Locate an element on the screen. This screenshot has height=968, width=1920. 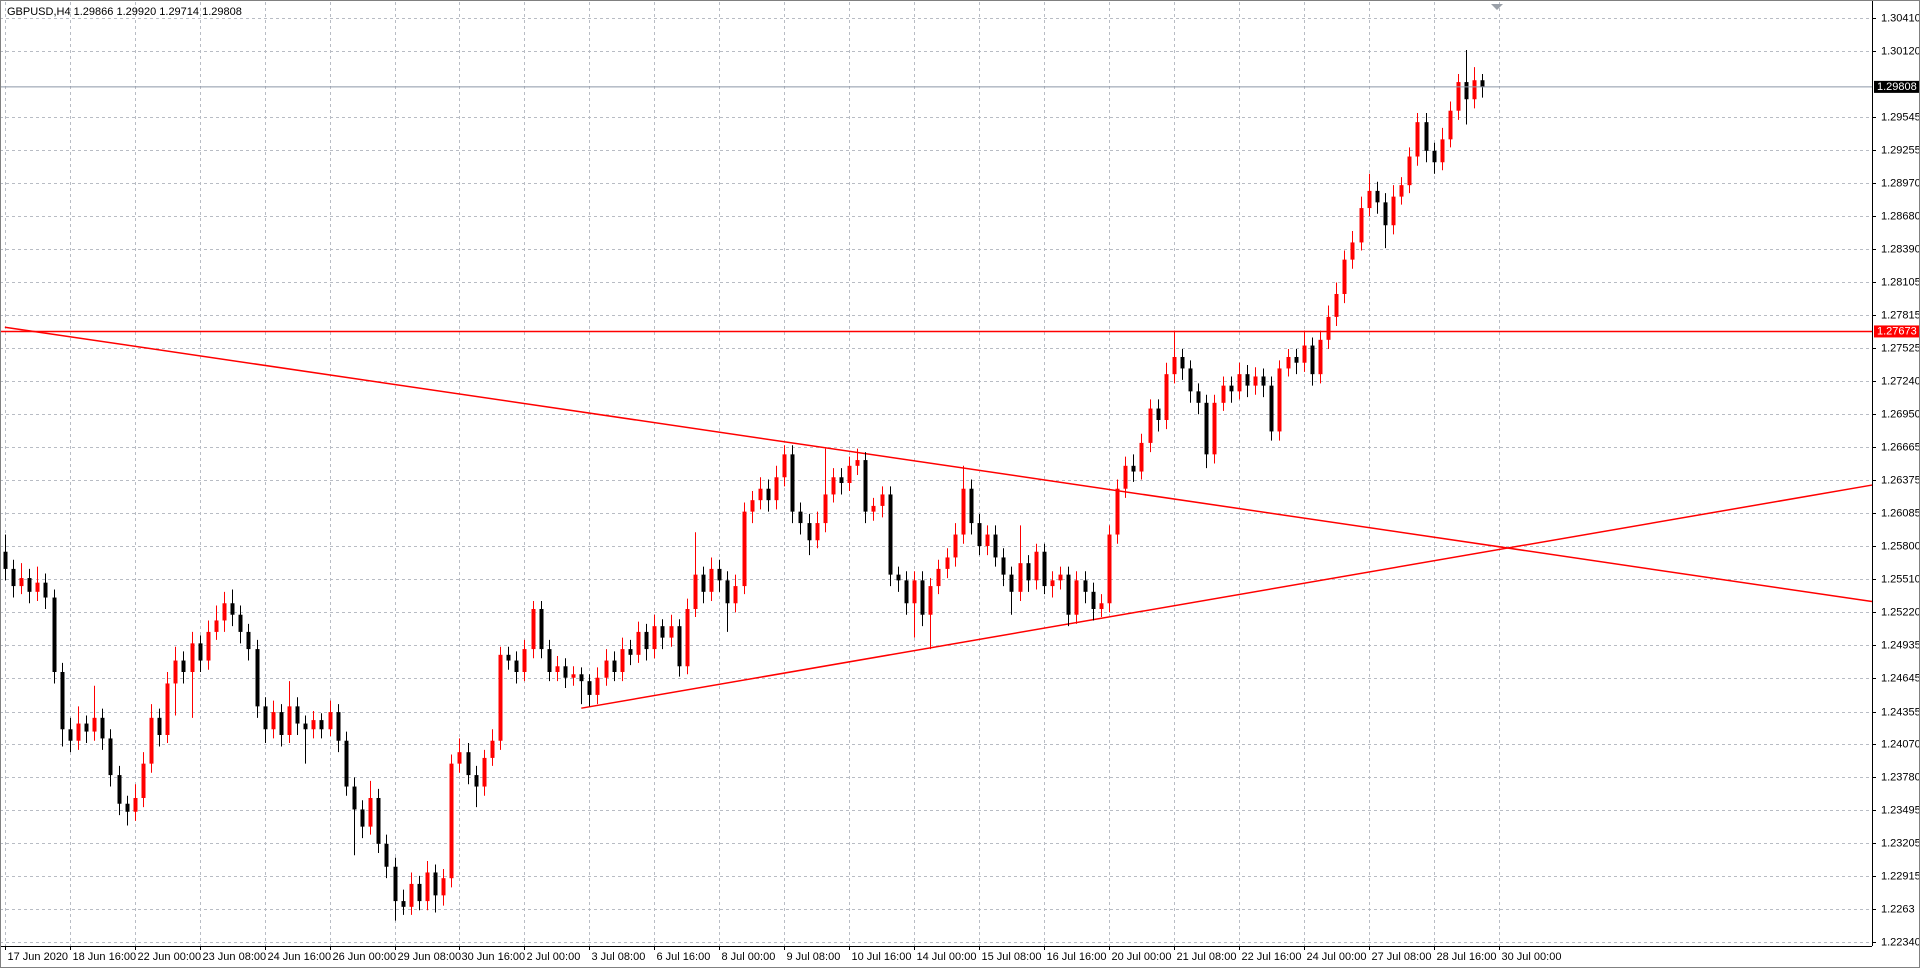
y-tick-label: 1.23495 is located at coordinates (1900, 810).